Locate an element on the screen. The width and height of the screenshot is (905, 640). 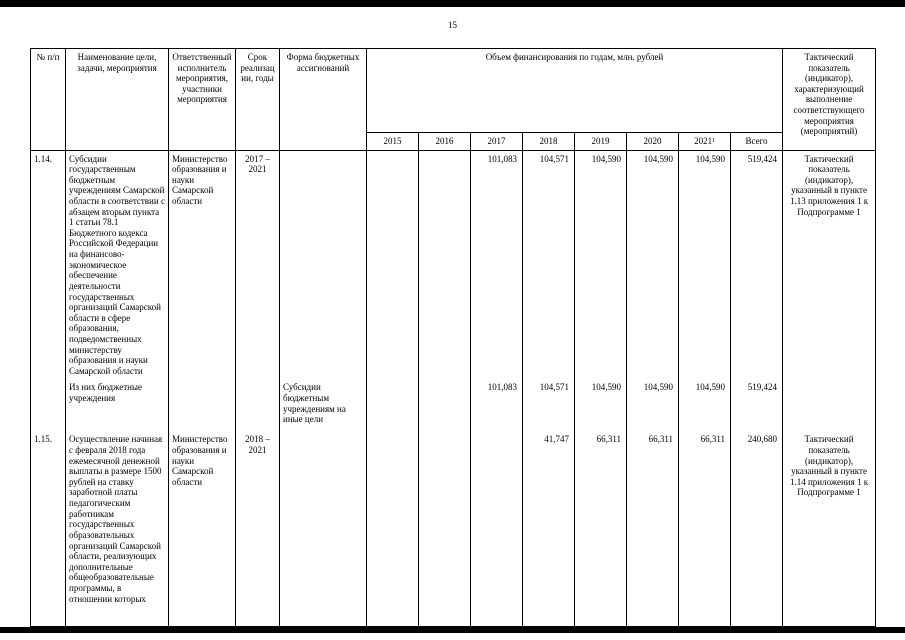
header-name: Наименование цели, задачи, мероприятия is located at coordinates (117, 99).